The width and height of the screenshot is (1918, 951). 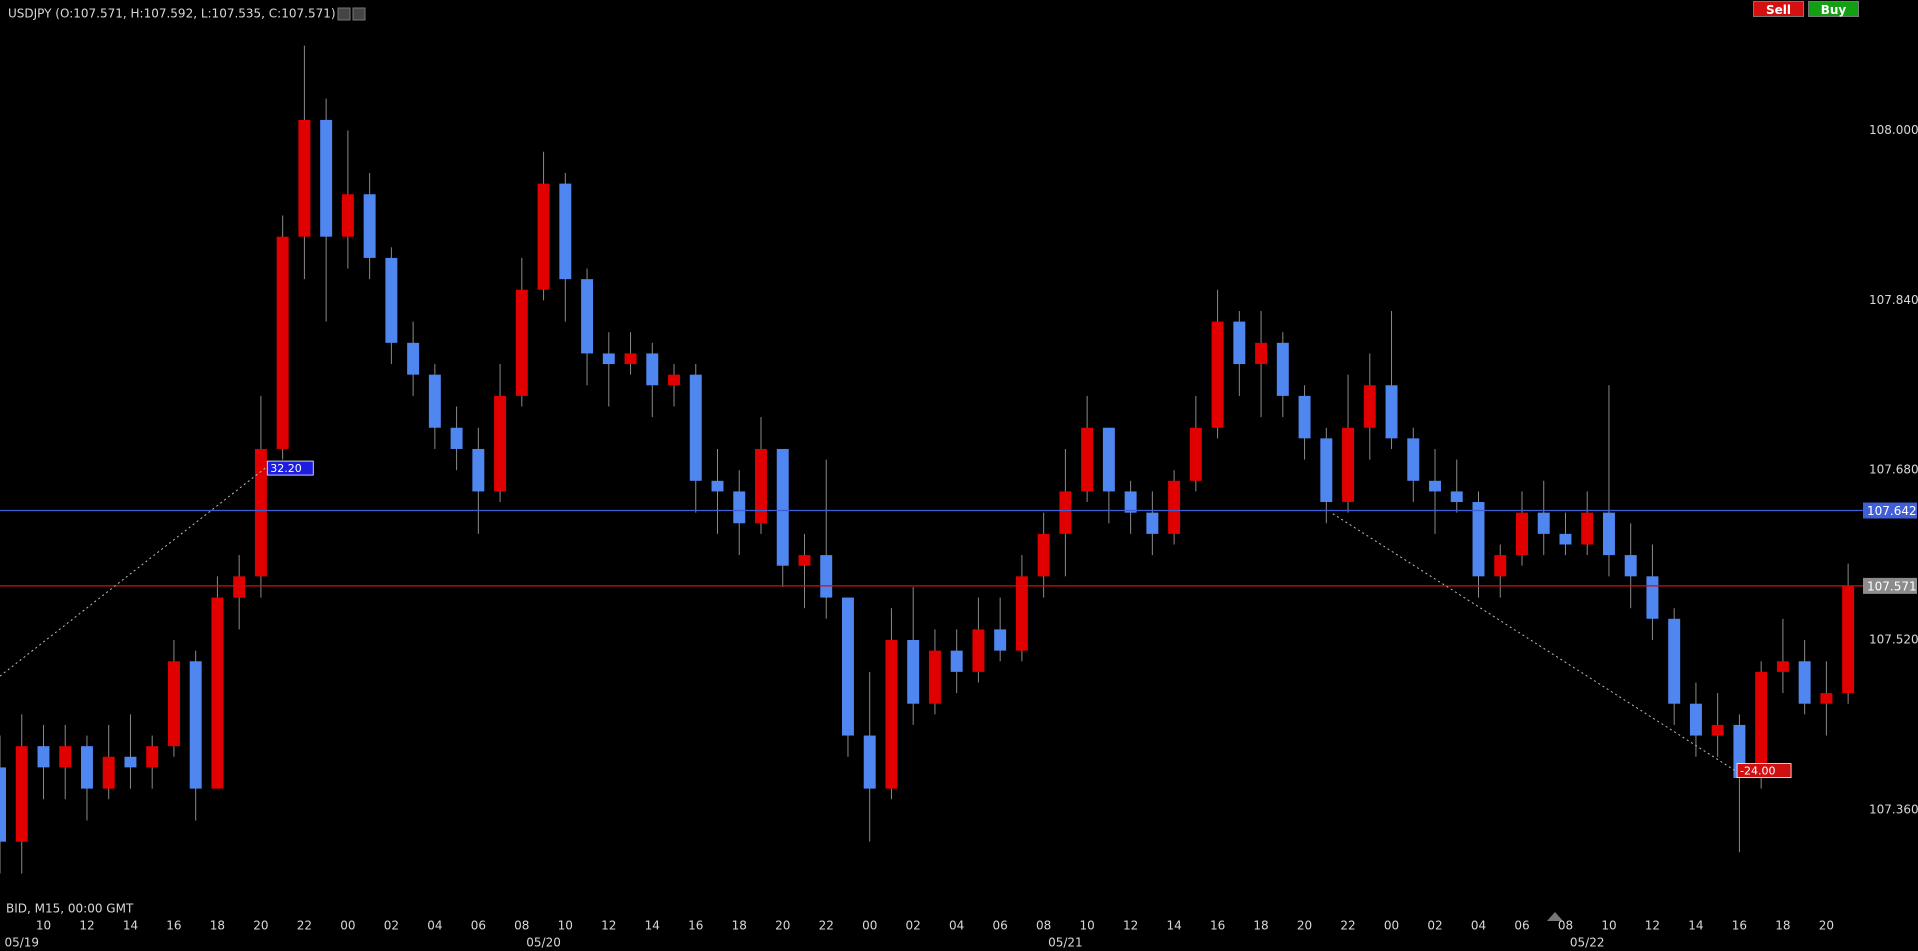 What do you see at coordinates (1893, 470) in the screenshot?
I see `y-tick-label: 107.680` at bounding box center [1893, 470].